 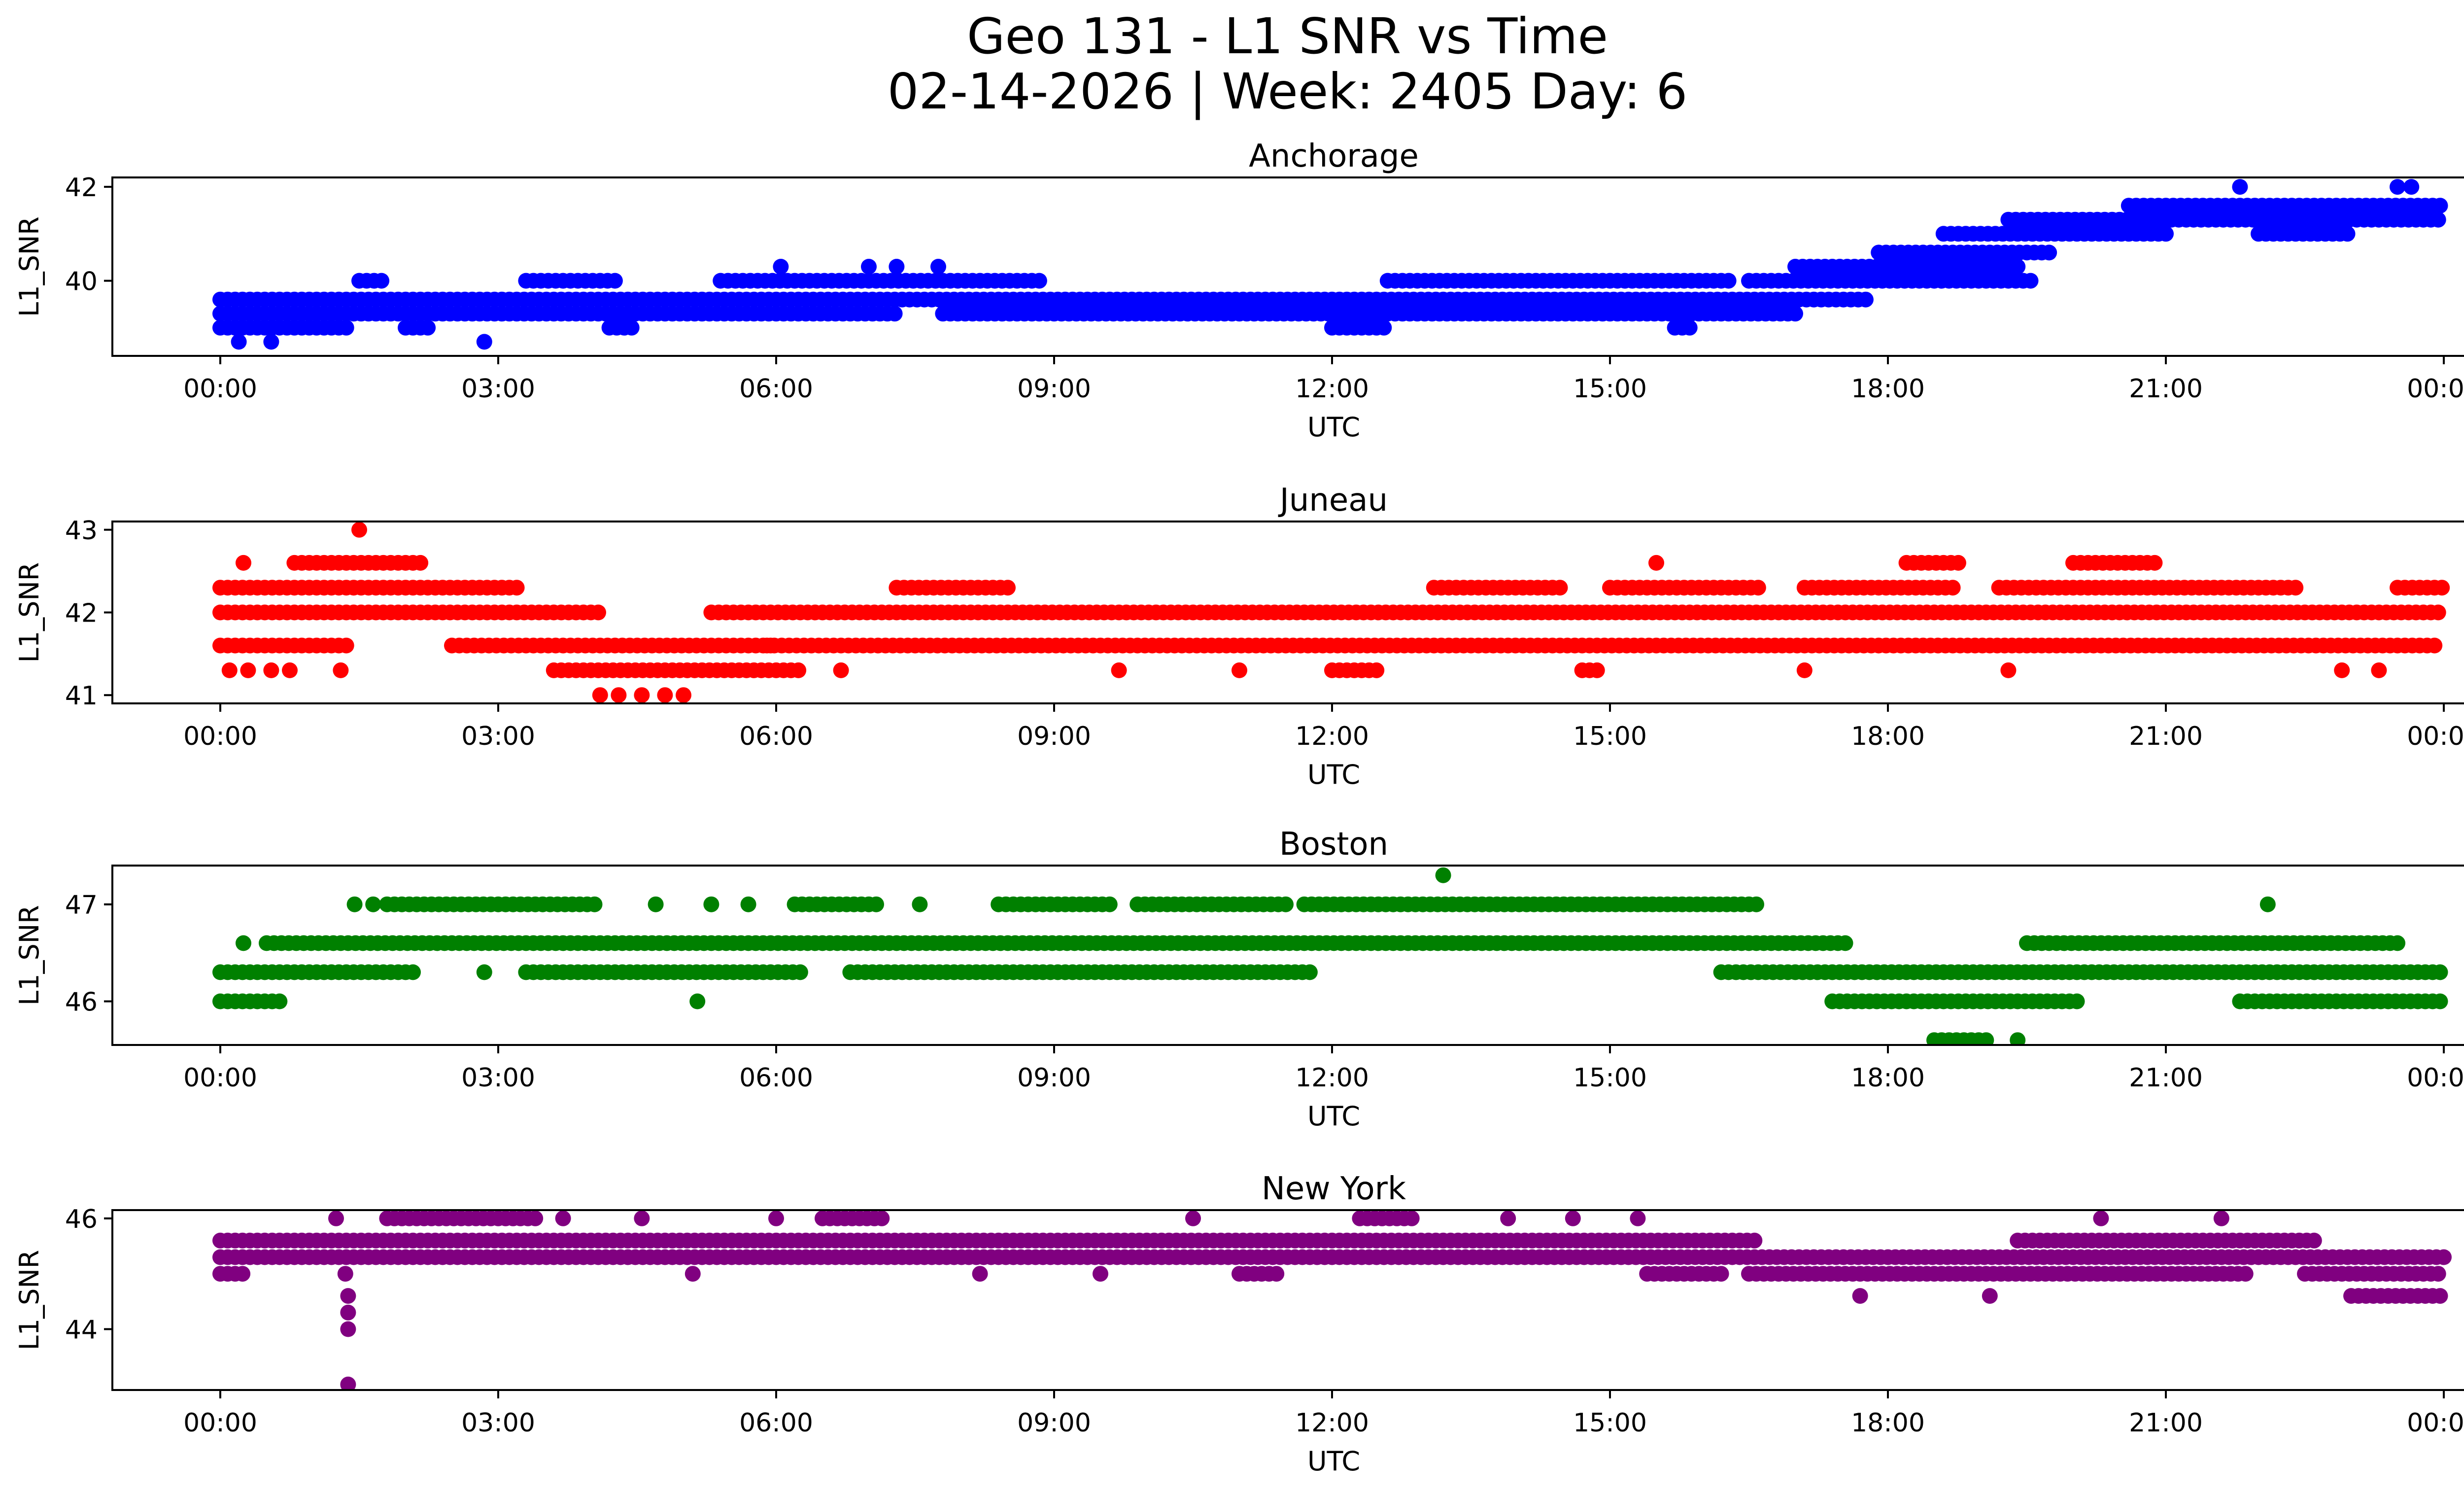 I want to click on y-axis-label: L1_SNR, so click(x=29, y=266).